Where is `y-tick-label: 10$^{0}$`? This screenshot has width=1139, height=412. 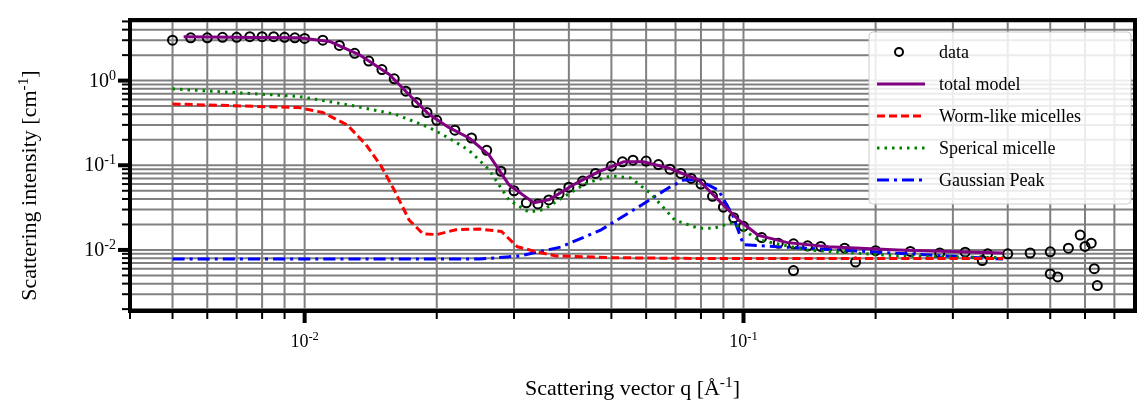 y-tick-label: 10$^{0}$ is located at coordinates (102, 79).